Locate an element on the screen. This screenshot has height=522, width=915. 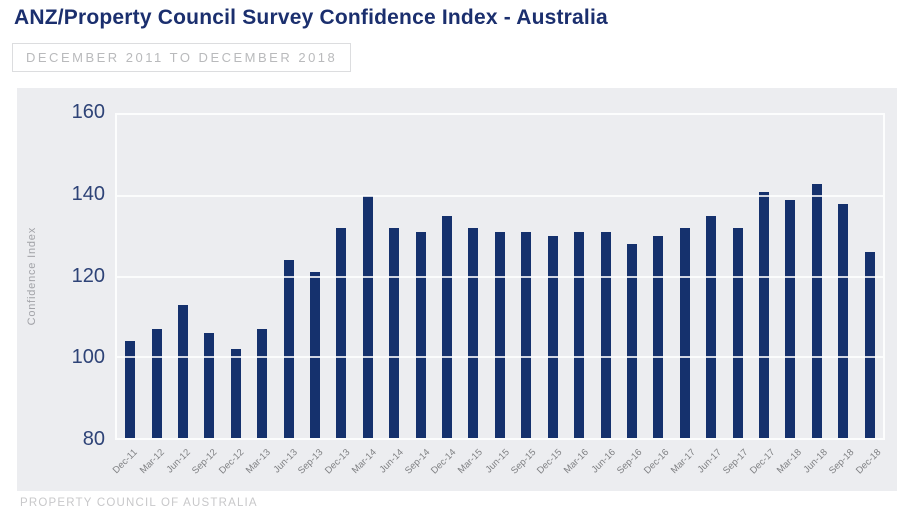
x-tick-slot: Dec-17 is located at coordinates (763, 464).